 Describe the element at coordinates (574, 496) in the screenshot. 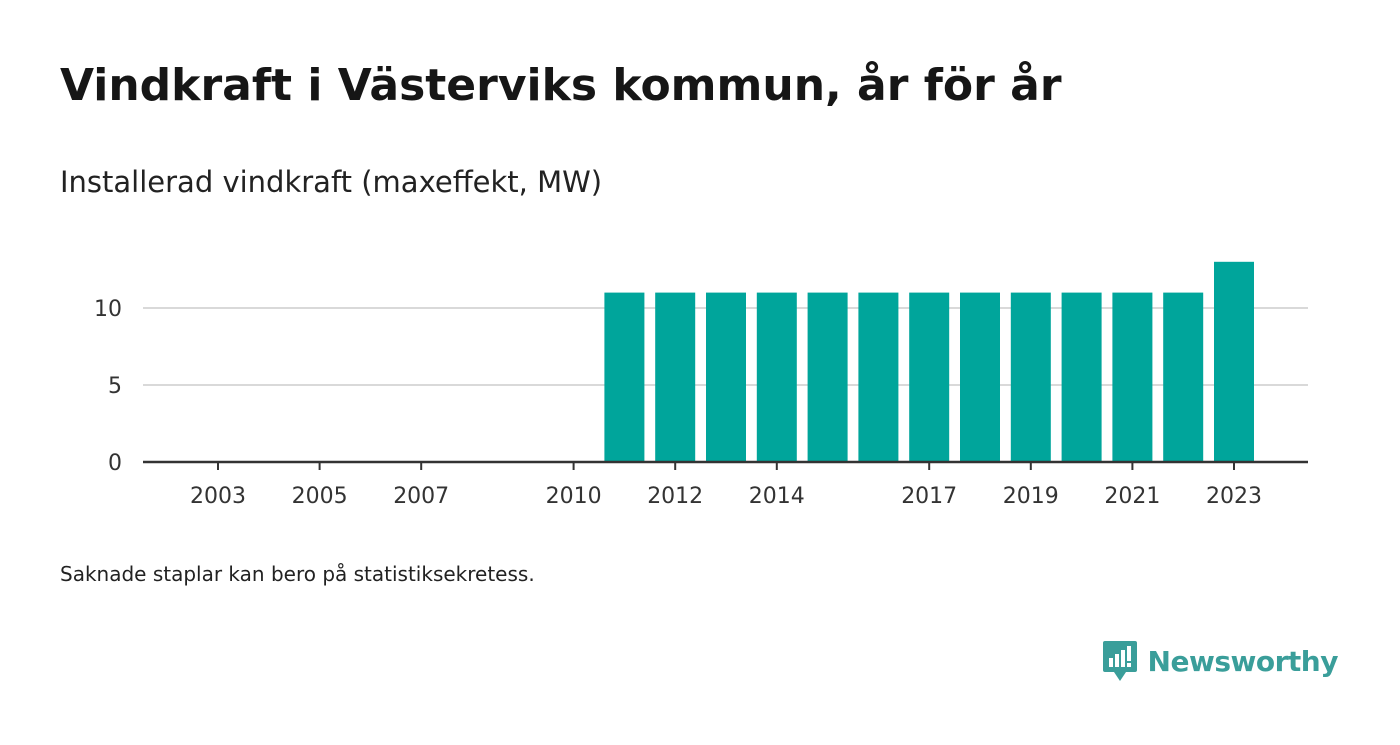

I see `x-tick-label: 2010` at that location.